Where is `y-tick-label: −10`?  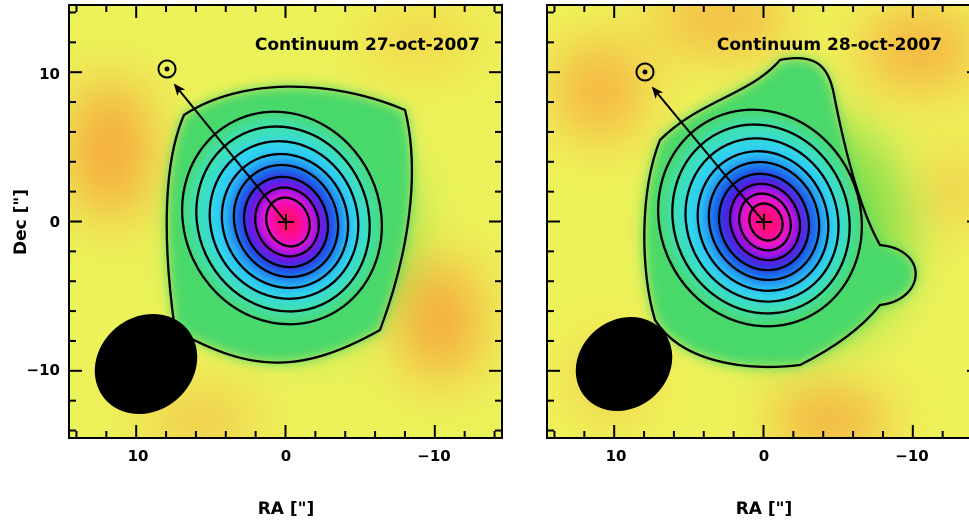 y-tick-label: −10 is located at coordinates (43, 370).